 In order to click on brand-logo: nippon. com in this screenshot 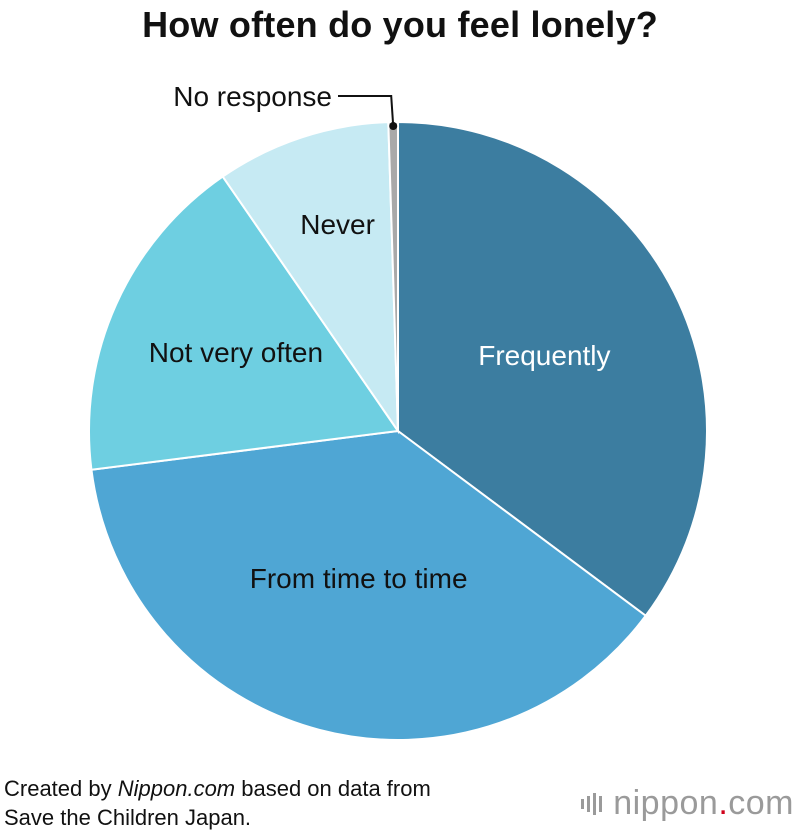, I will do `click(687, 803)`.